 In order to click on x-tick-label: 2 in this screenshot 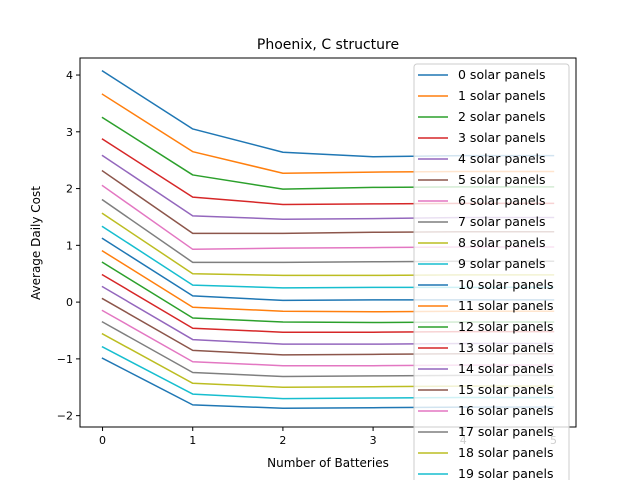, I will do `click(282, 440)`.